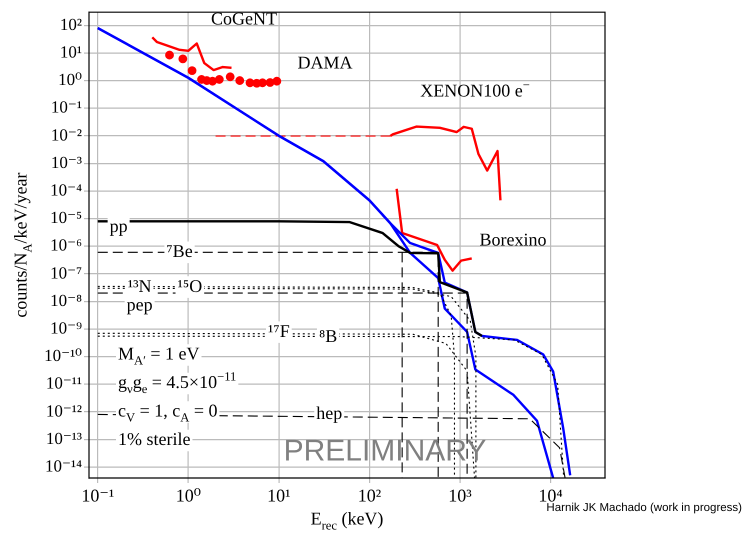  What do you see at coordinates (63, 356) in the screenshot?
I see `y-tick-label: 10⁻¹⁰` at bounding box center [63, 356].